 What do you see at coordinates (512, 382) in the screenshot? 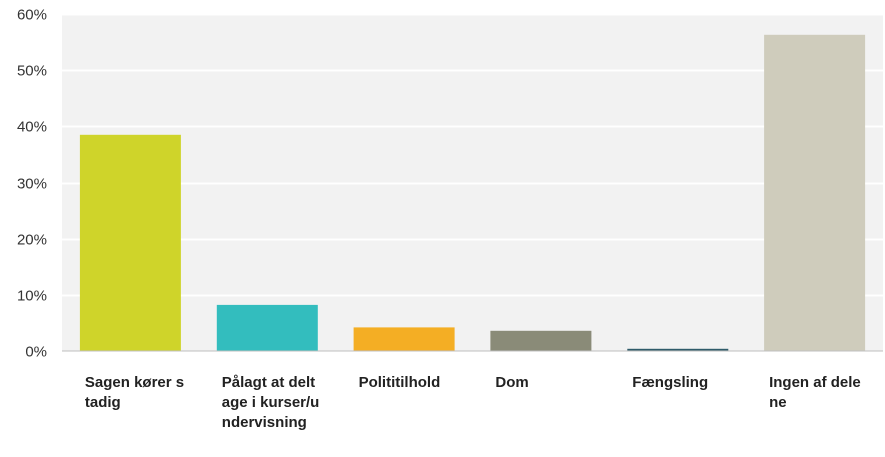
I see `x-category-label: Dom` at bounding box center [512, 382].